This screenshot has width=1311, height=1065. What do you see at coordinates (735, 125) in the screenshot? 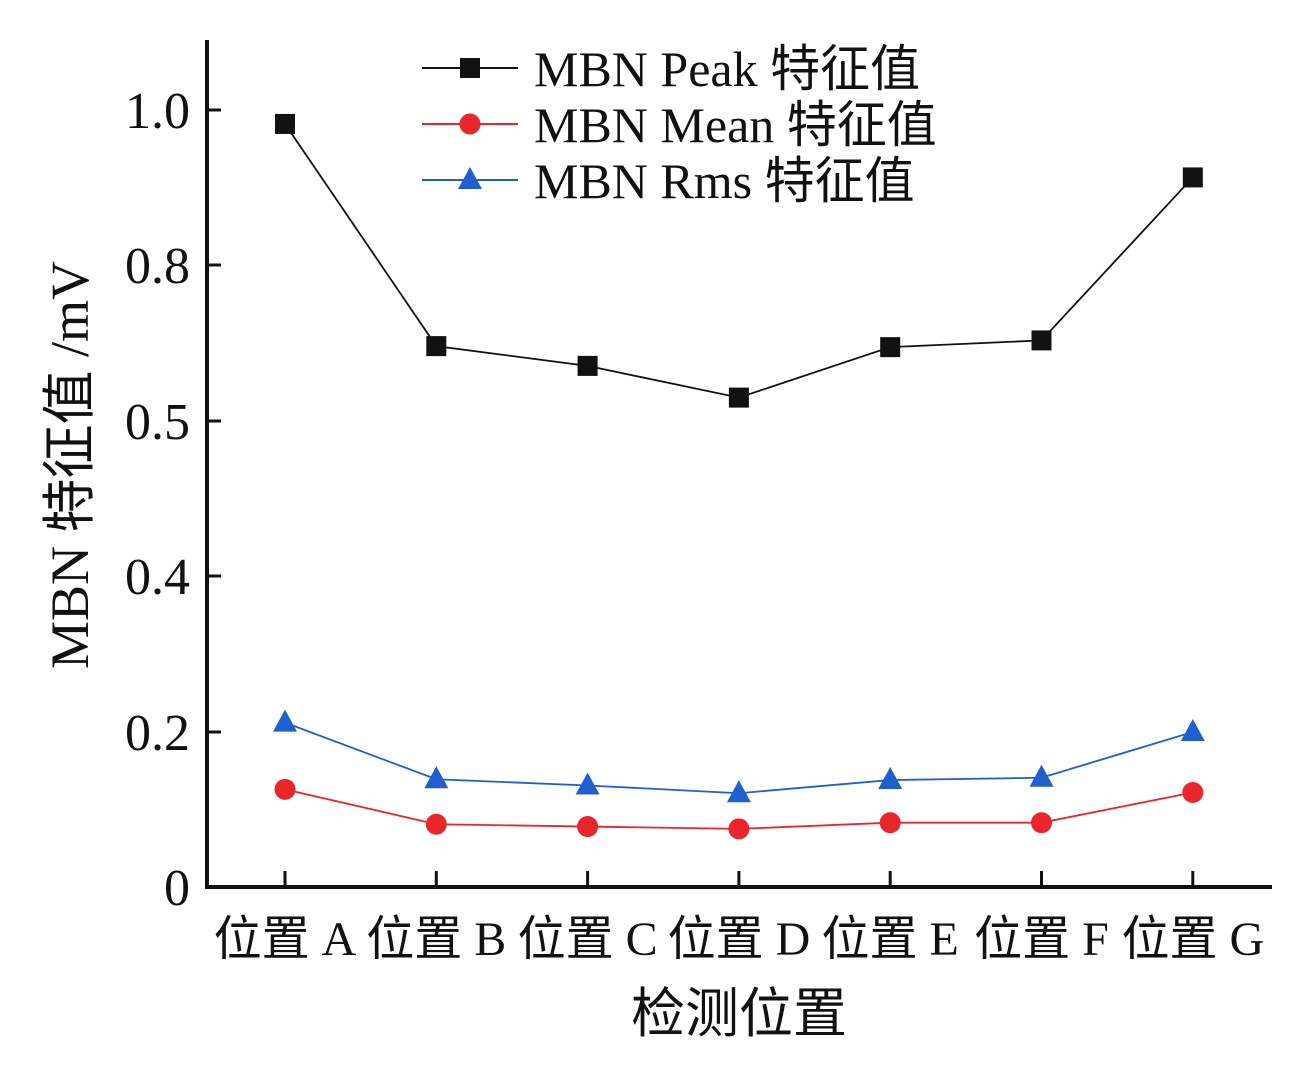
I see `legend-label: MBN Mean 特征值` at bounding box center [735, 125].